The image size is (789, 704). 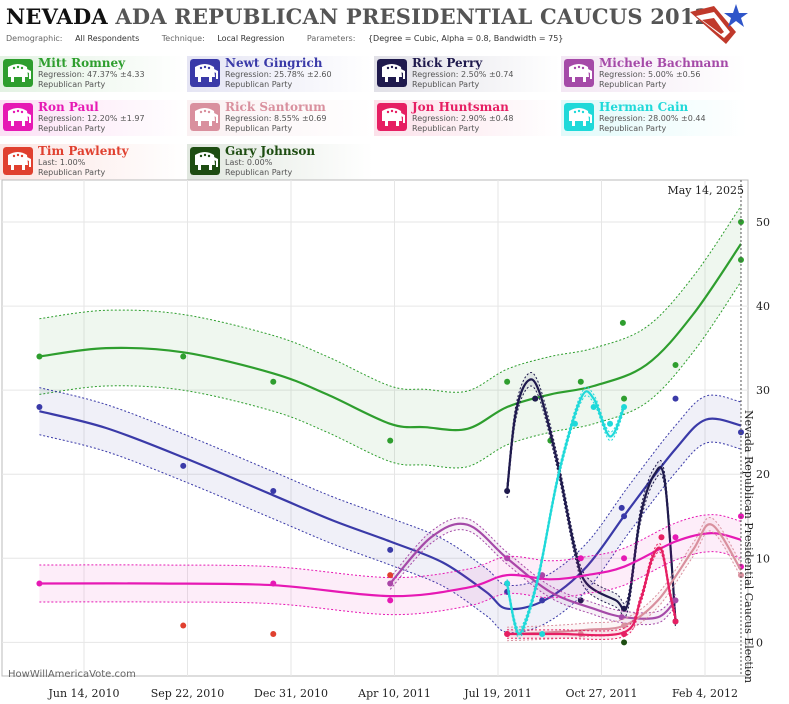 I want to click on candidate-stat: Last: 1.00%, so click(x=62, y=162).